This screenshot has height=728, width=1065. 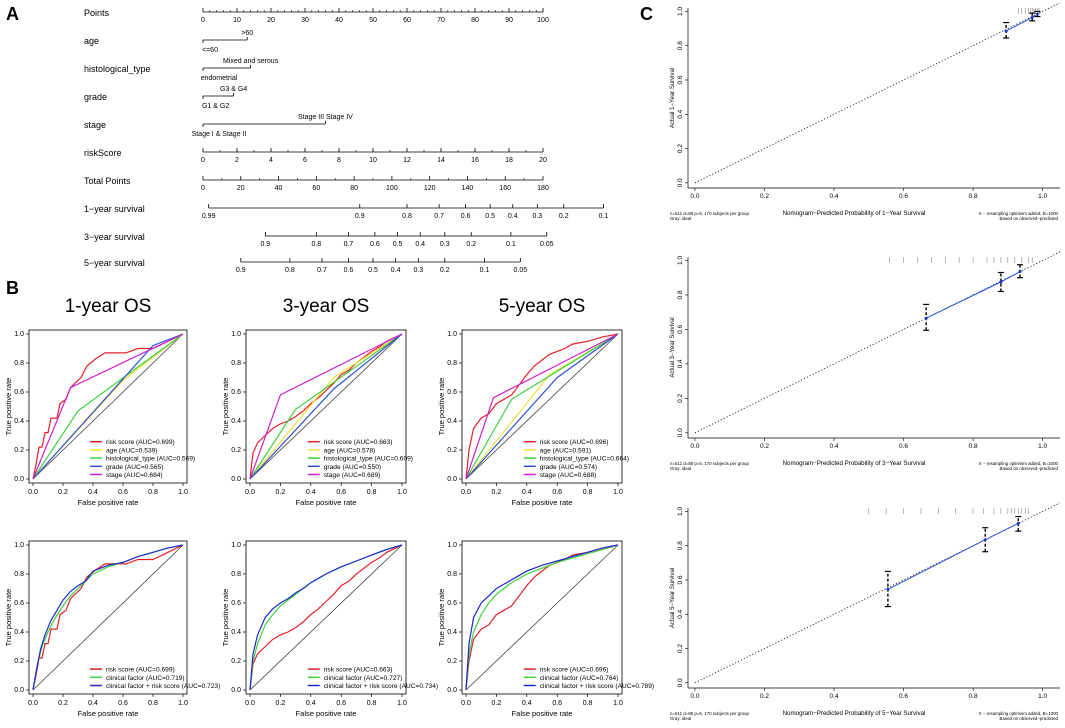 I want to click on nomogram-tick-label: 0.99, so click(x=209, y=216).